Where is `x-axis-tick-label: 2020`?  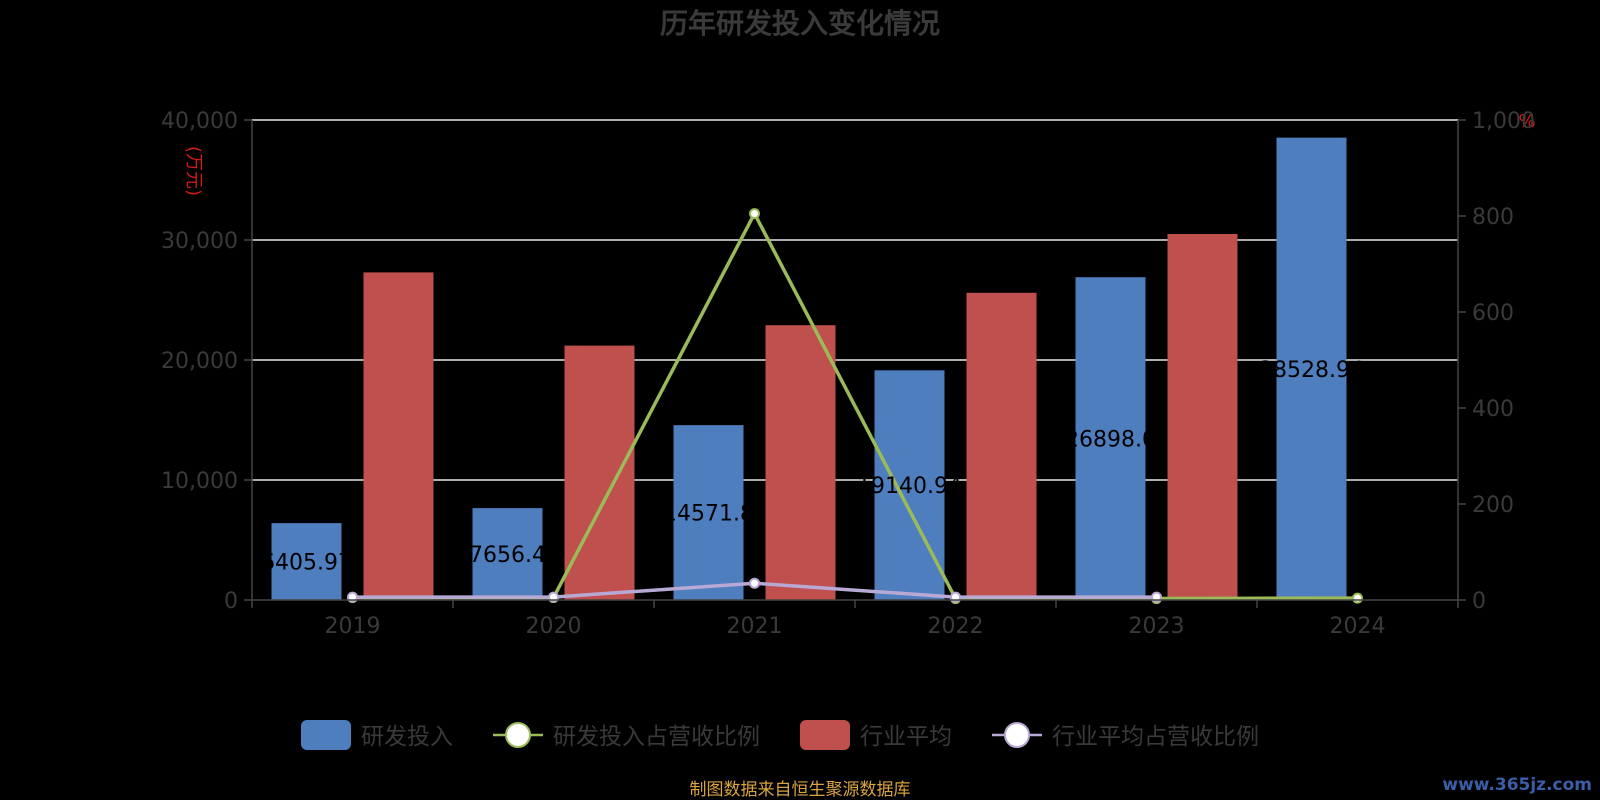 x-axis-tick-label: 2020 is located at coordinates (554, 626).